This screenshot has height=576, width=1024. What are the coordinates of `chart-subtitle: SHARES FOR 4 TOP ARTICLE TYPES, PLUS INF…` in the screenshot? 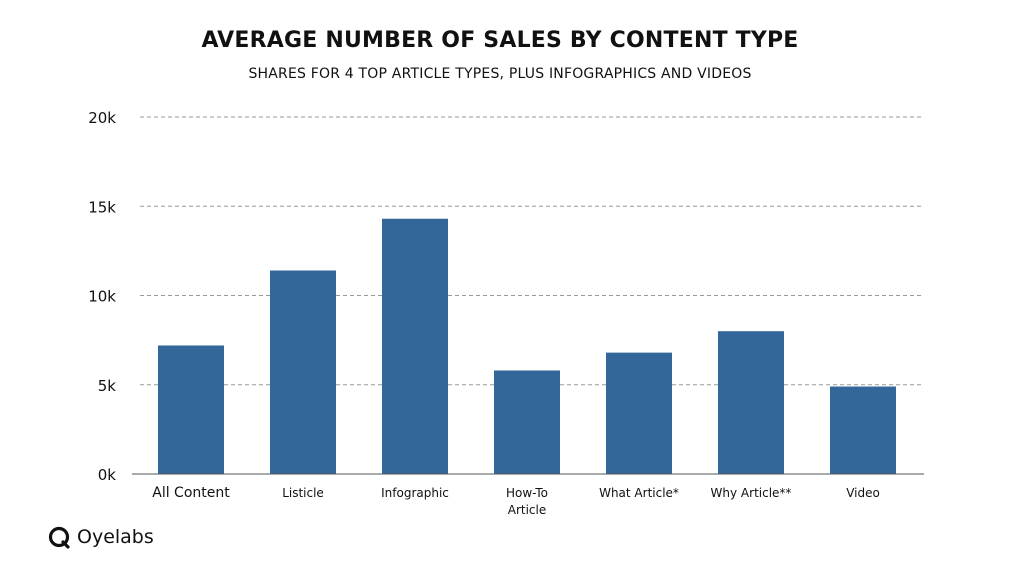 It's located at (500, 74).